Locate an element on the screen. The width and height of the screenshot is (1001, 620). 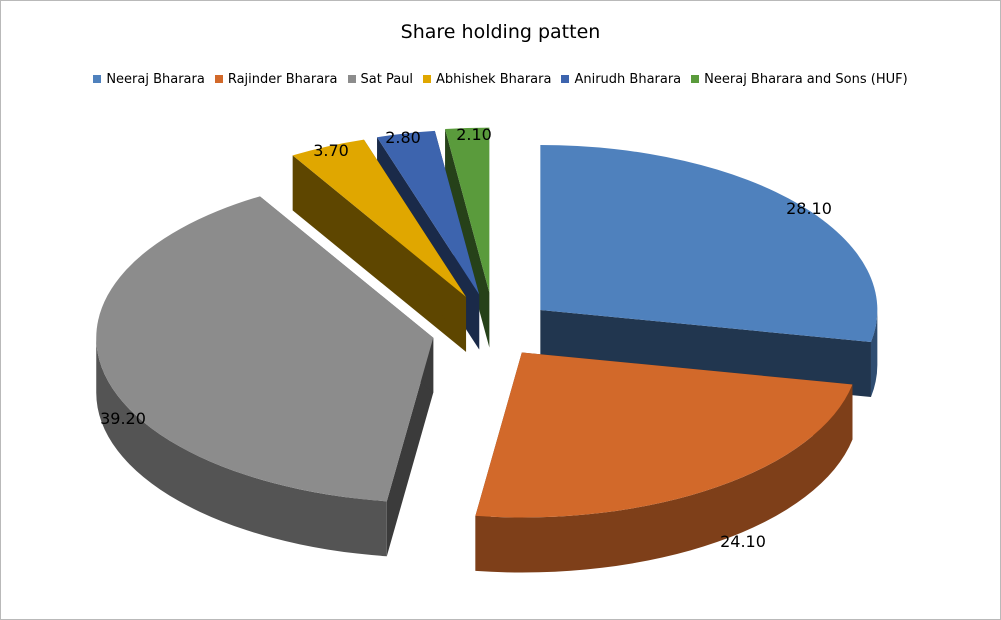
slice-value-label: 2.10 is located at coordinates (474, 134).